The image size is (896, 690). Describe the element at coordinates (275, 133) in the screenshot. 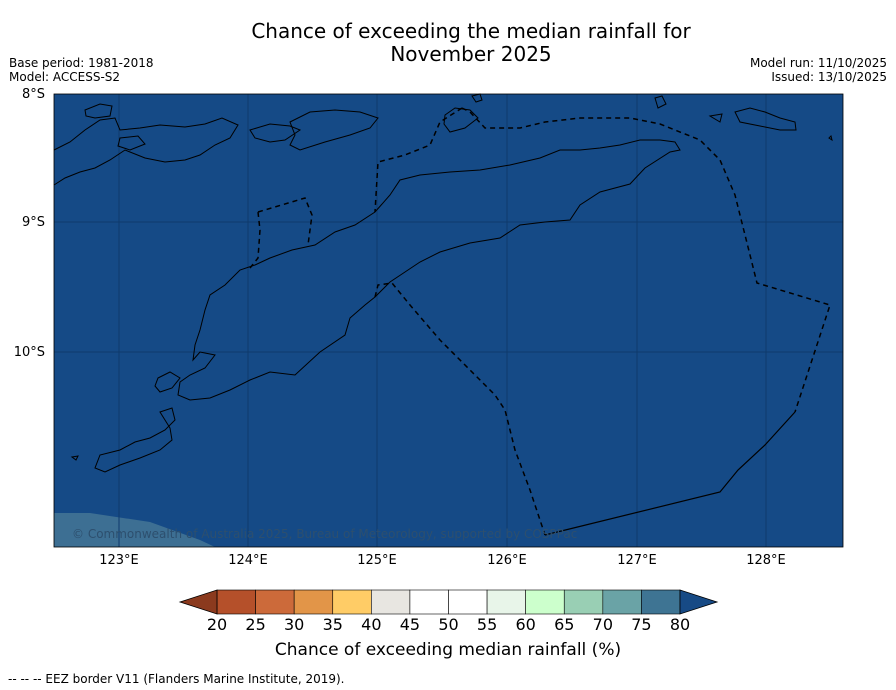

I see `alor-coastline` at that location.